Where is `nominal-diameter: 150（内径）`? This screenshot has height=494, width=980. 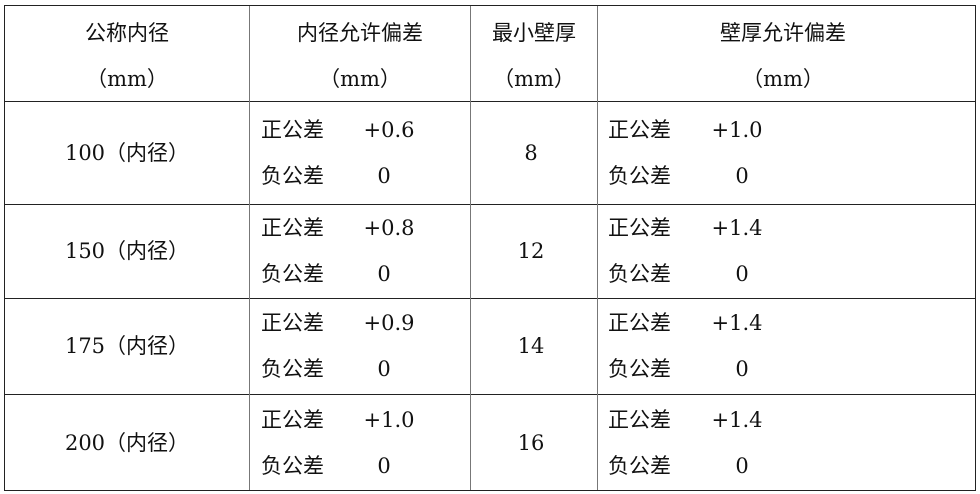
nominal-diameter: 150（内径） is located at coordinates (127, 251).